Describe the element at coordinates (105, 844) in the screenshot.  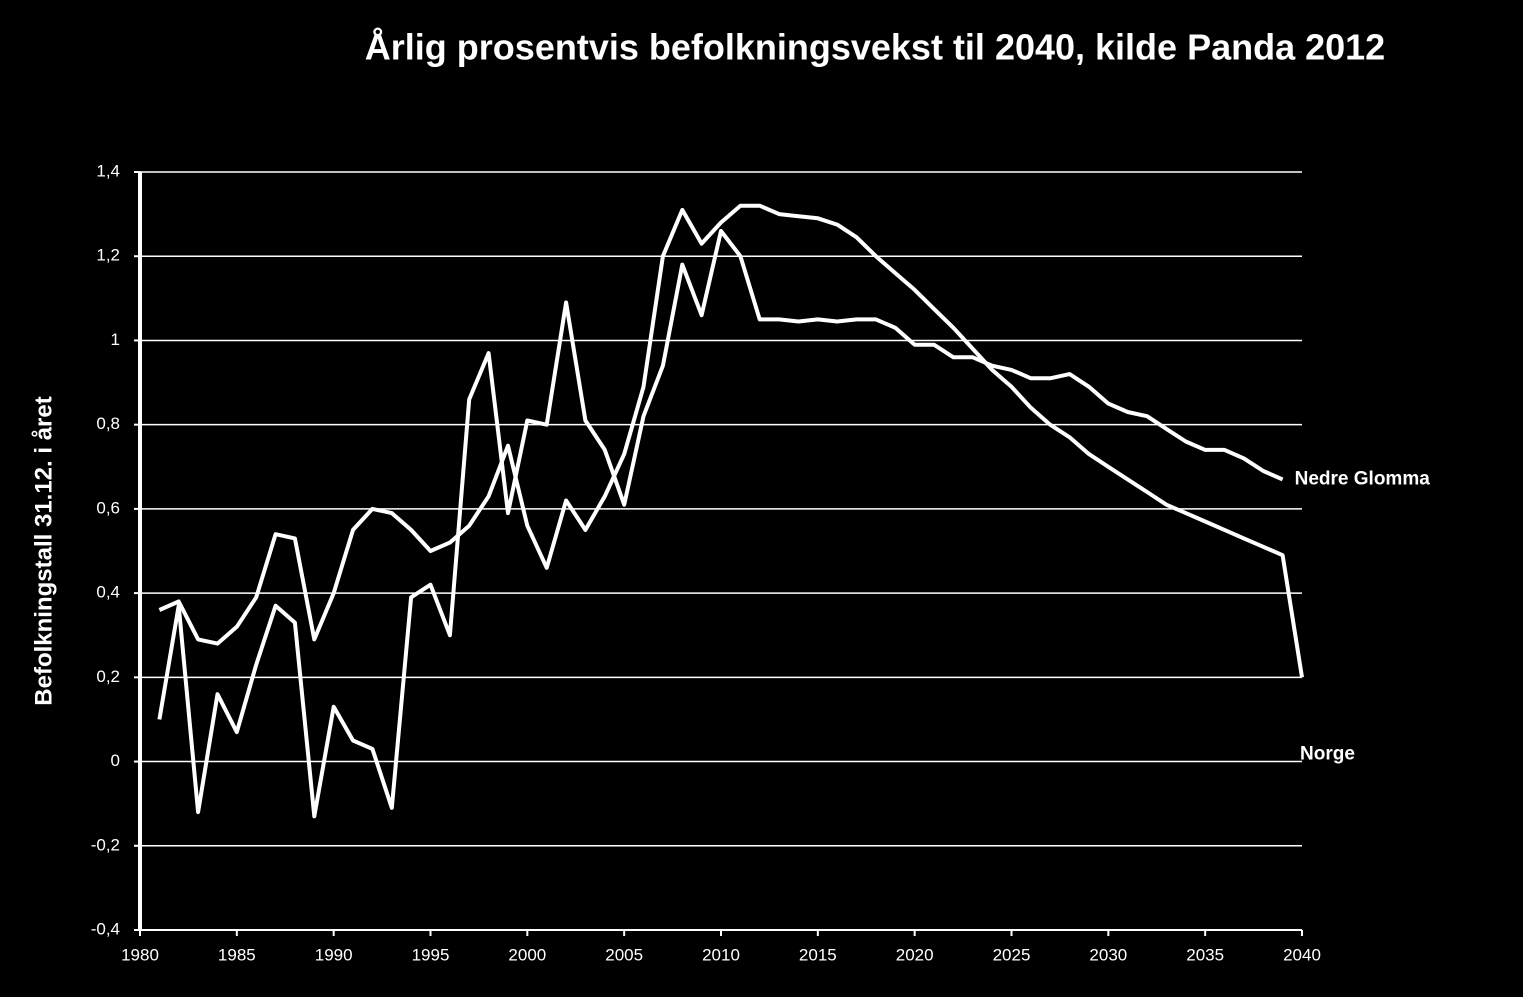
I see `y-tick-label: -0,2` at that location.